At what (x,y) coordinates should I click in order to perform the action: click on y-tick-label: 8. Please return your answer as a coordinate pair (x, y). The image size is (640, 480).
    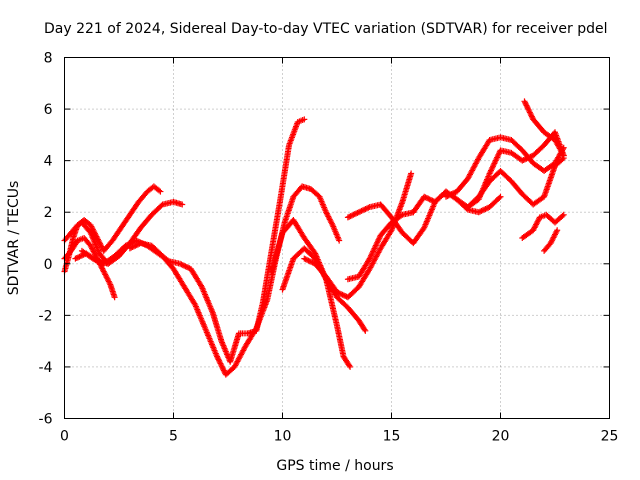
    Looking at the image, I should click on (48, 59).